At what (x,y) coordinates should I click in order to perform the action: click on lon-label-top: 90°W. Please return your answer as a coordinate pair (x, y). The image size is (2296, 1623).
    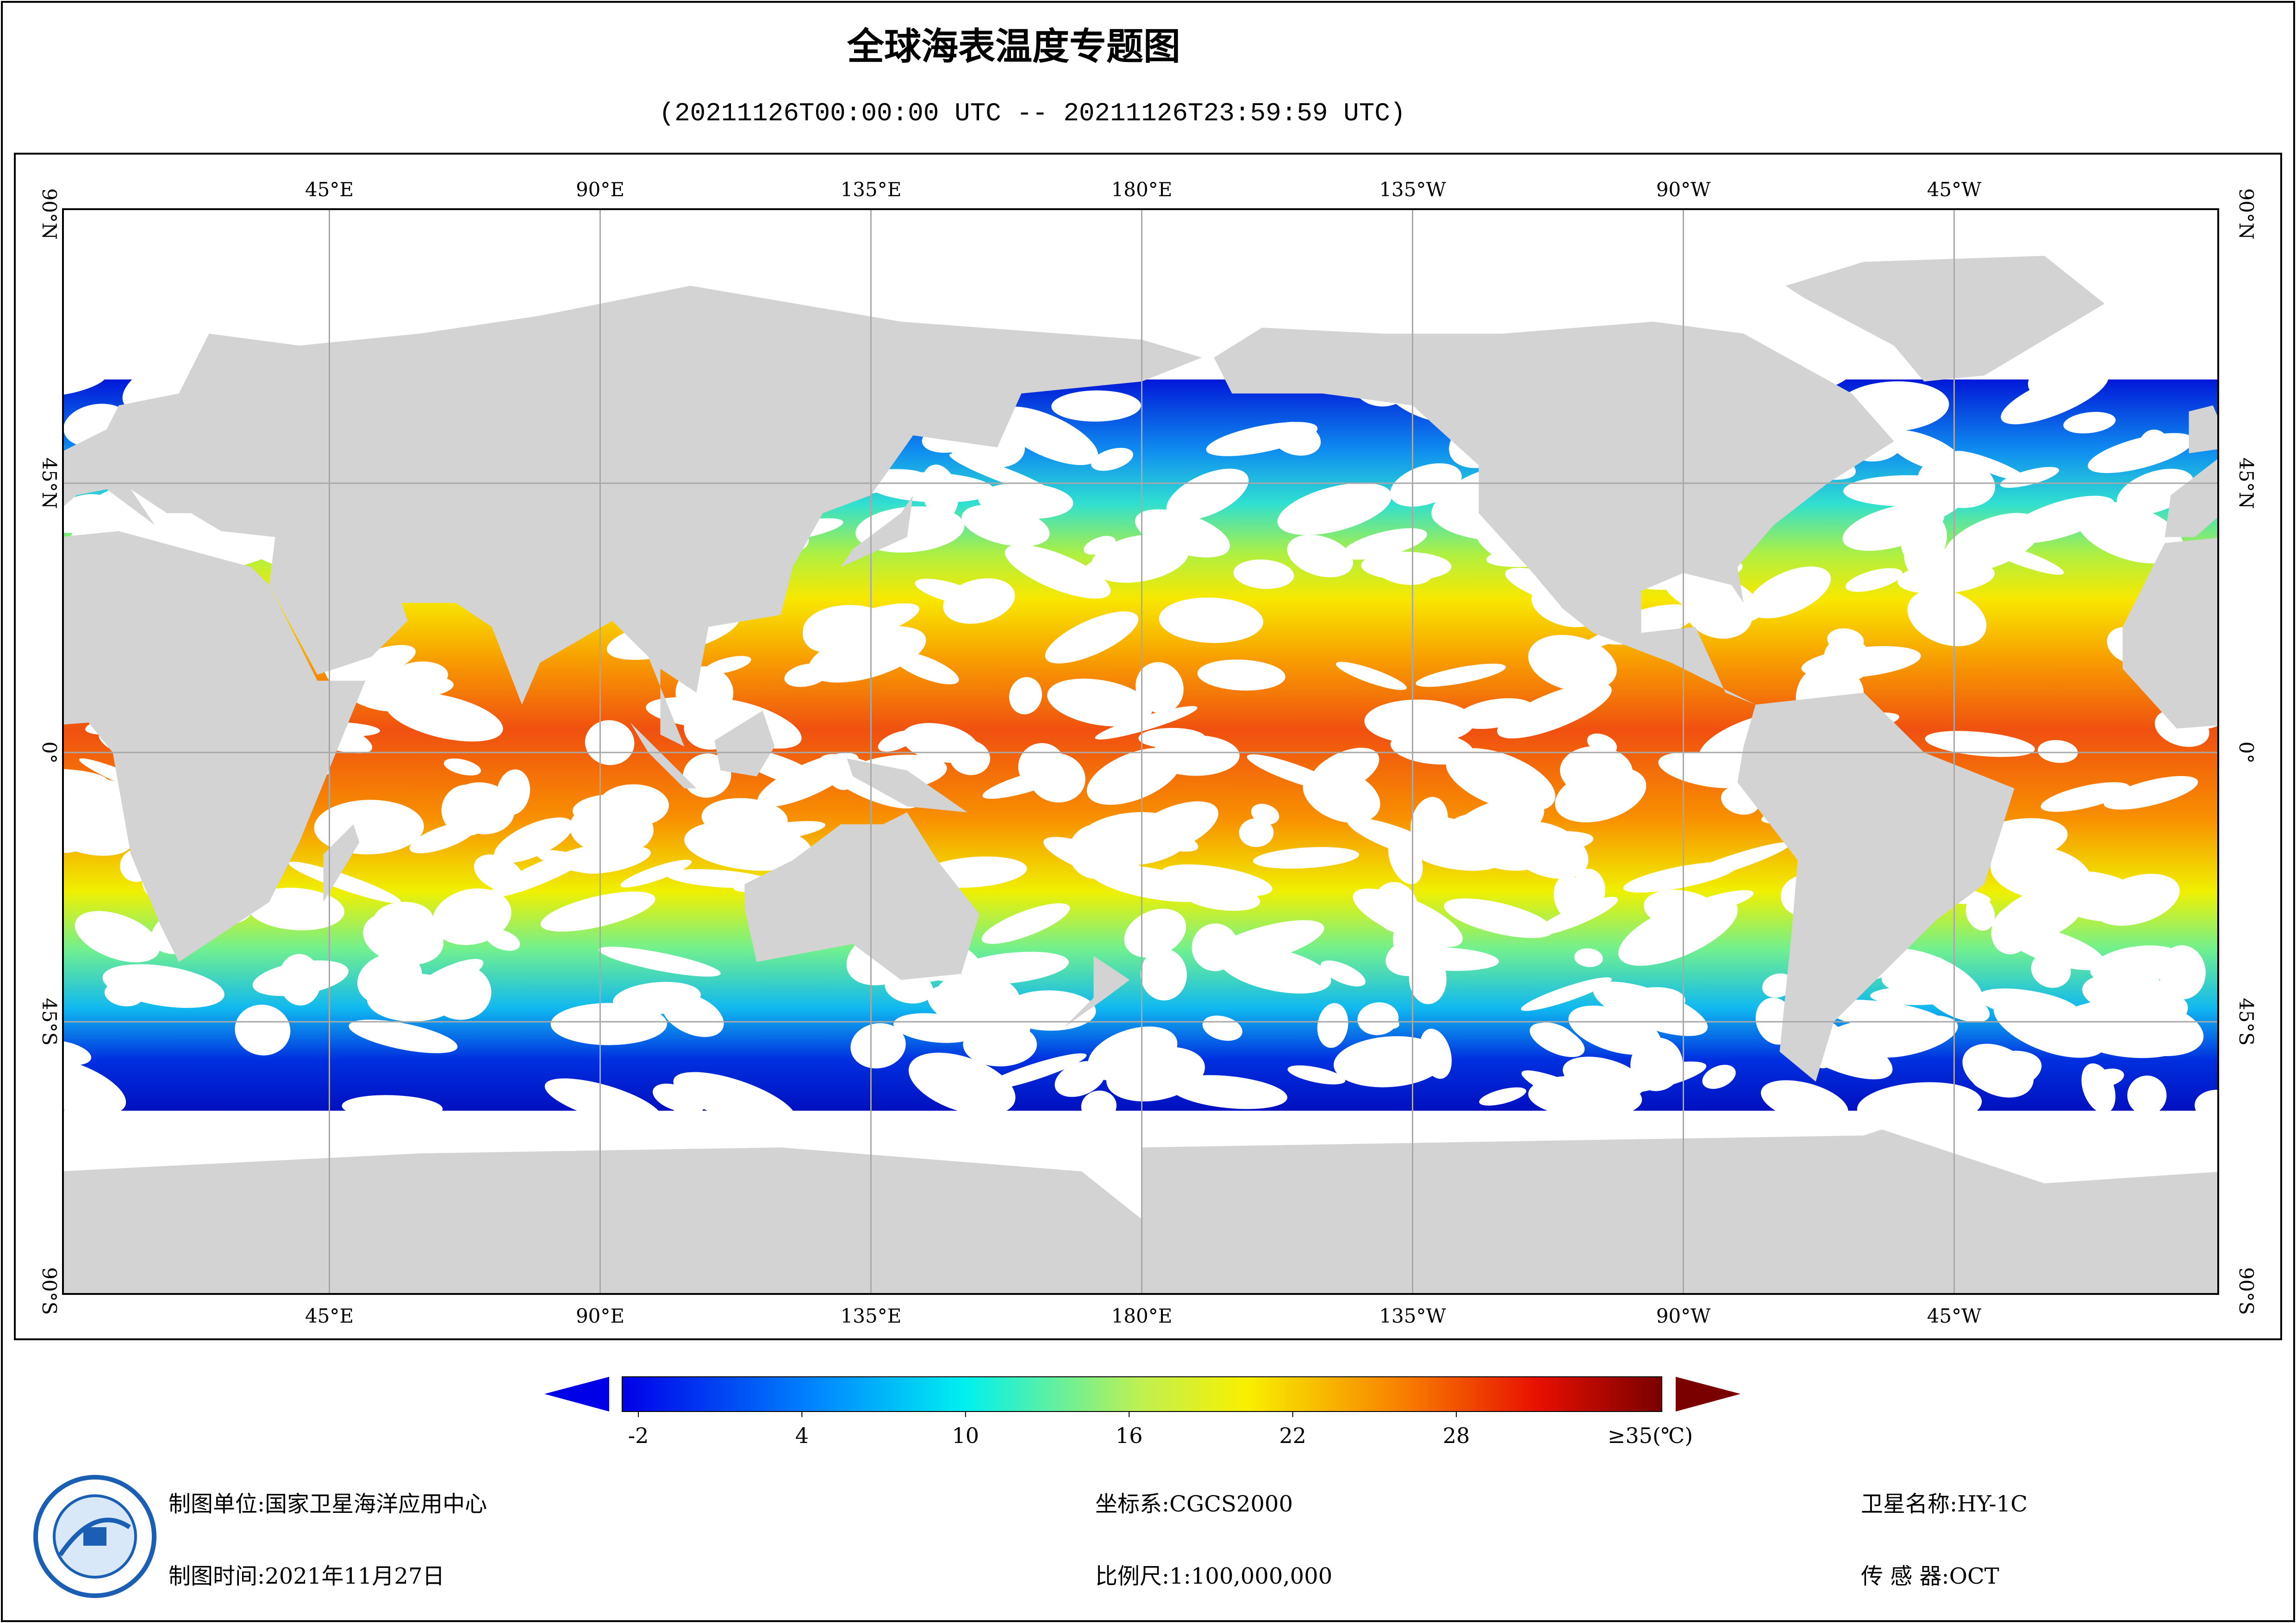
    Looking at the image, I should click on (1683, 189).